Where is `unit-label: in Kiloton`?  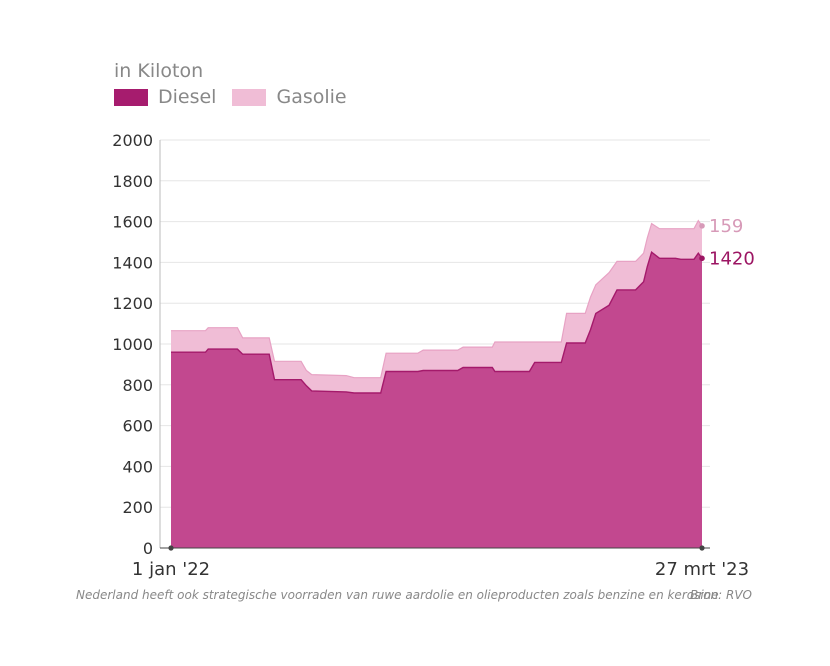
unit-label: in Kiloton is located at coordinates (159, 71).